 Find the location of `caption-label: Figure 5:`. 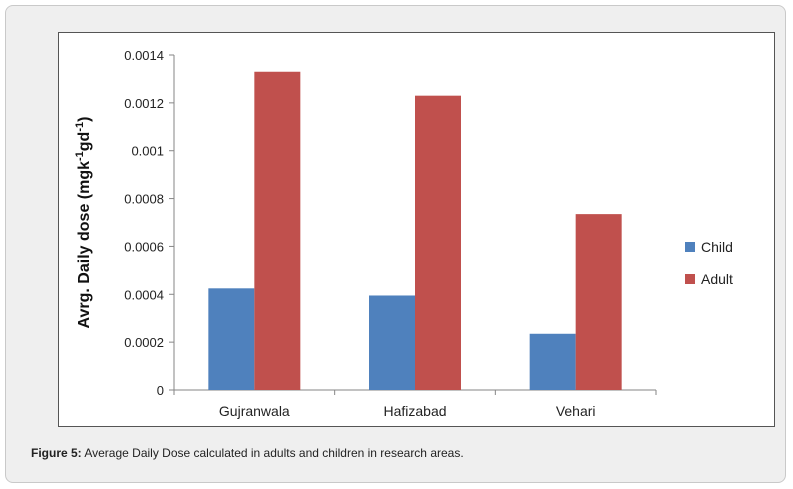

caption-label: Figure 5: is located at coordinates (56, 453).